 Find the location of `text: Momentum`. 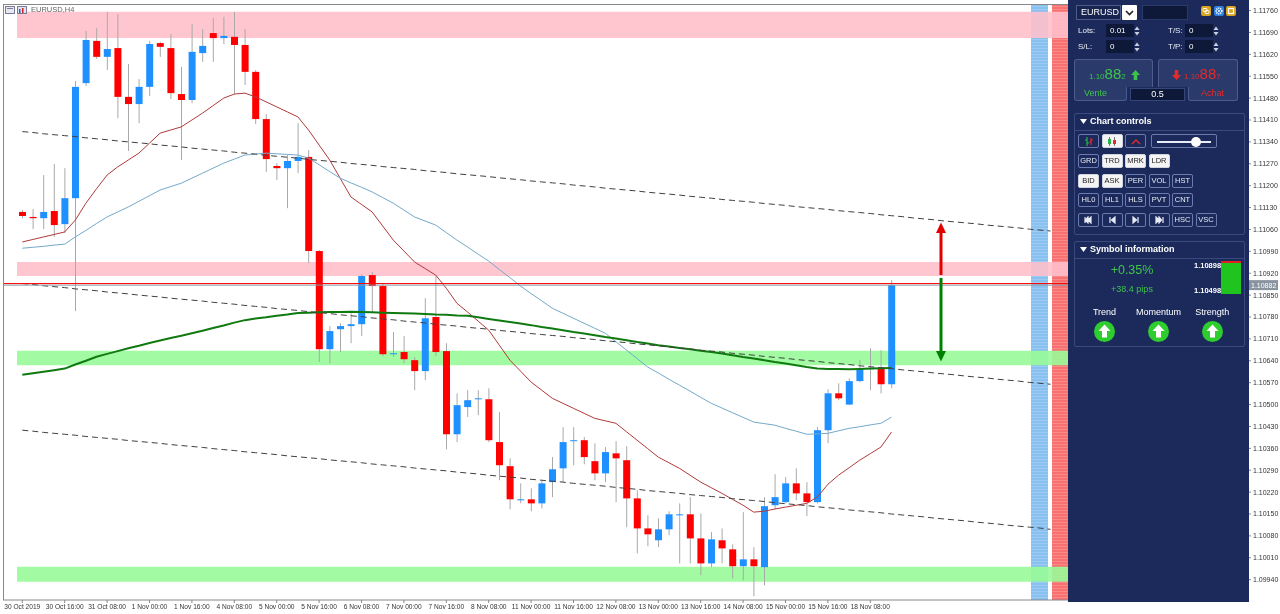

text: Momentum is located at coordinates (1159, 312).